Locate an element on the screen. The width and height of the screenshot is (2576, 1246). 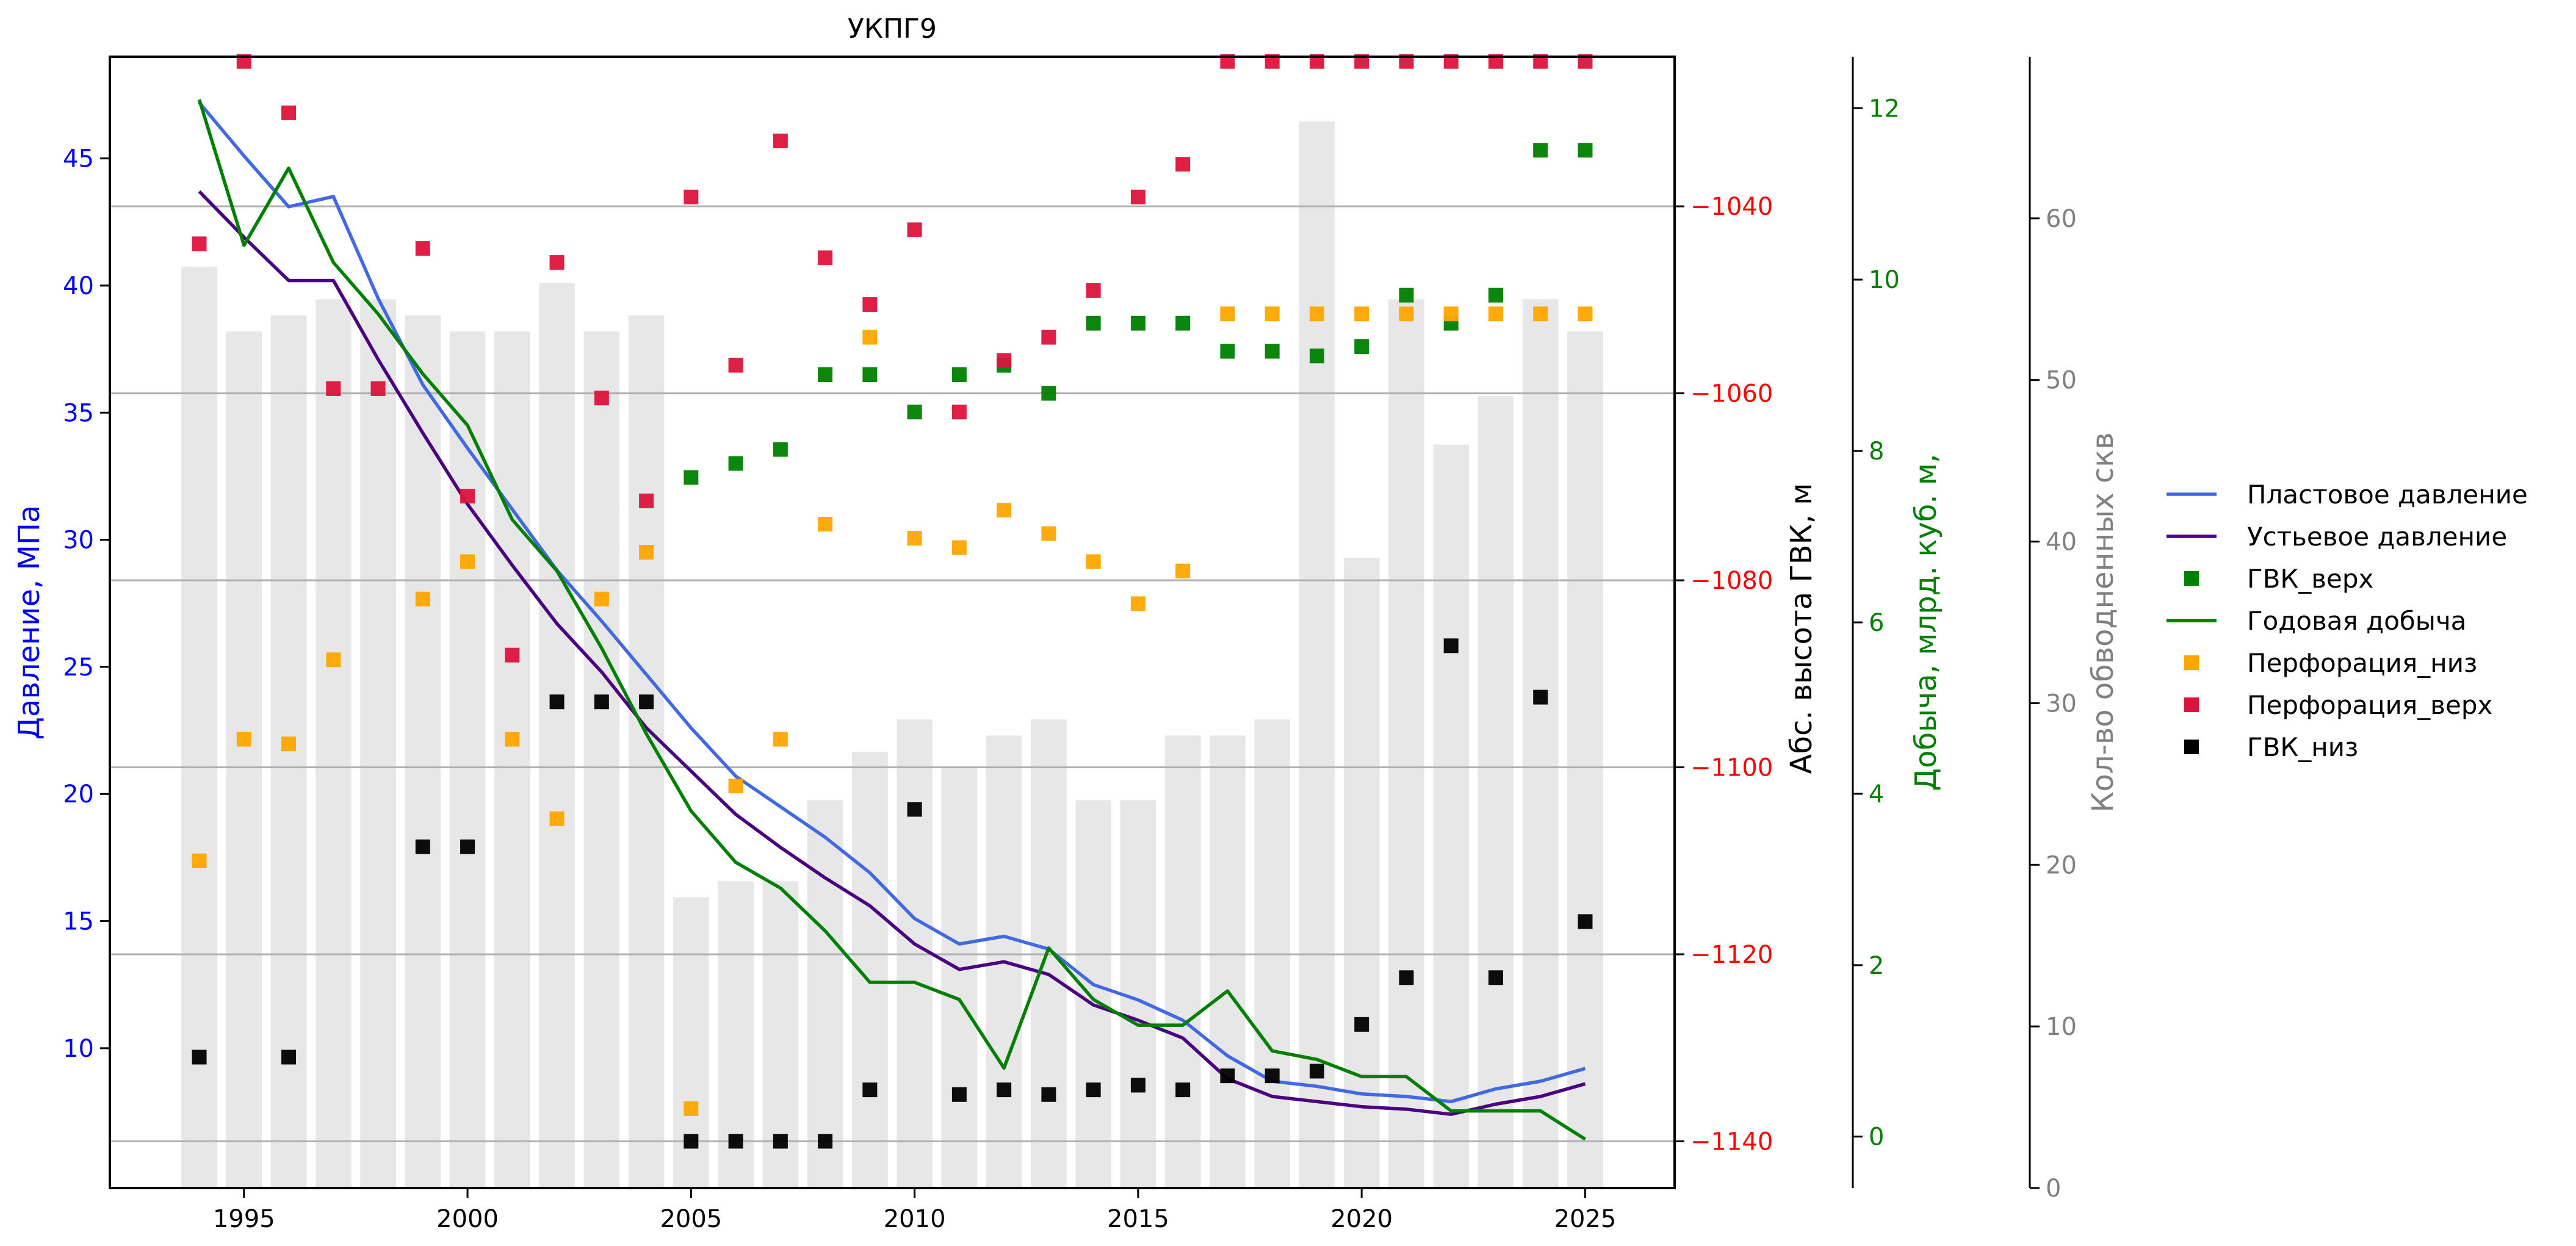
gvk-tick-label: −1140 is located at coordinates (1731, 1142).